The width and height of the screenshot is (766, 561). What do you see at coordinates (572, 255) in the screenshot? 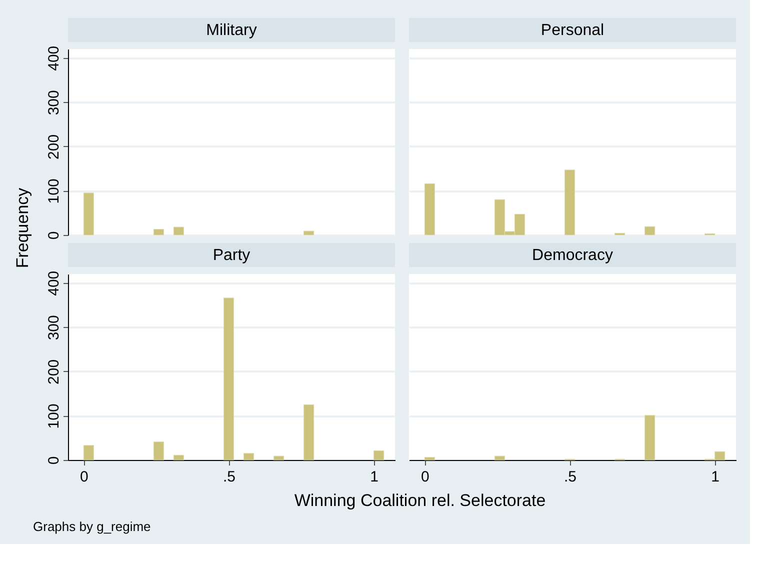
I see `chart-title: Democracy` at bounding box center [572, 255].